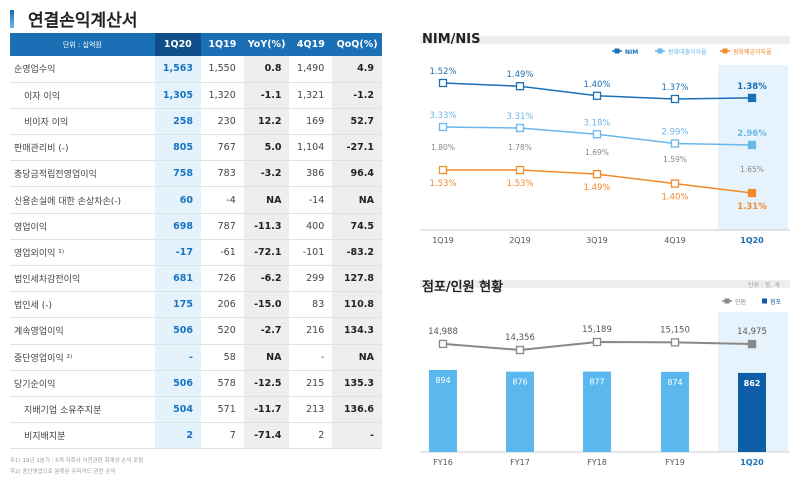 The image size is (800, 484). Describe the element at coordinates (77, 461) in the screenshot. I see `footnote-1: 주1) 19년 1분기 : 5개 자회사 이전관련 회계상 손익 포함` at that location.